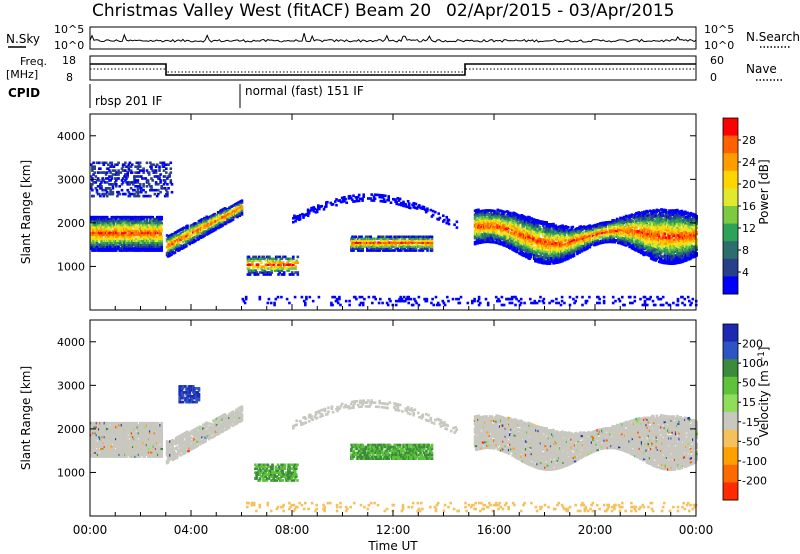  What do you see at coordinates (186, 96) in the screenshot?
I see `cpid-row: CPID rbsp 201 IF normal (fast) 151 IF` at bounding box center [186, 96].